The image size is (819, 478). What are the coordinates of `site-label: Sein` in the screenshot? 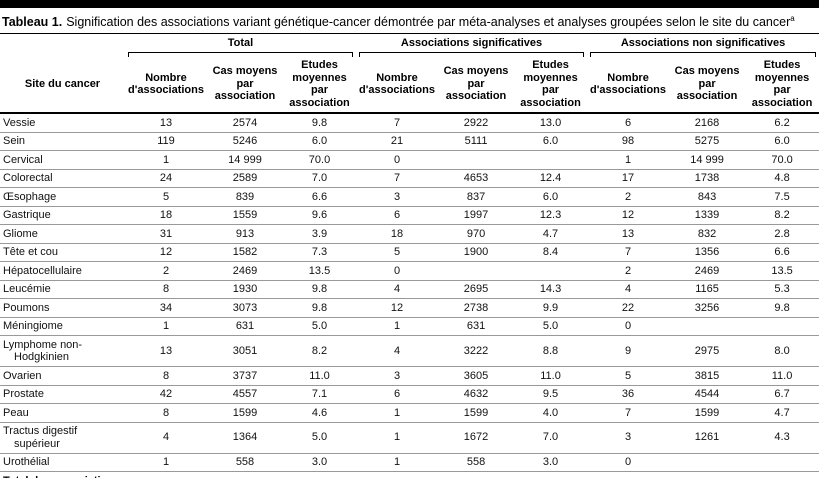 It's located at (62, 141).